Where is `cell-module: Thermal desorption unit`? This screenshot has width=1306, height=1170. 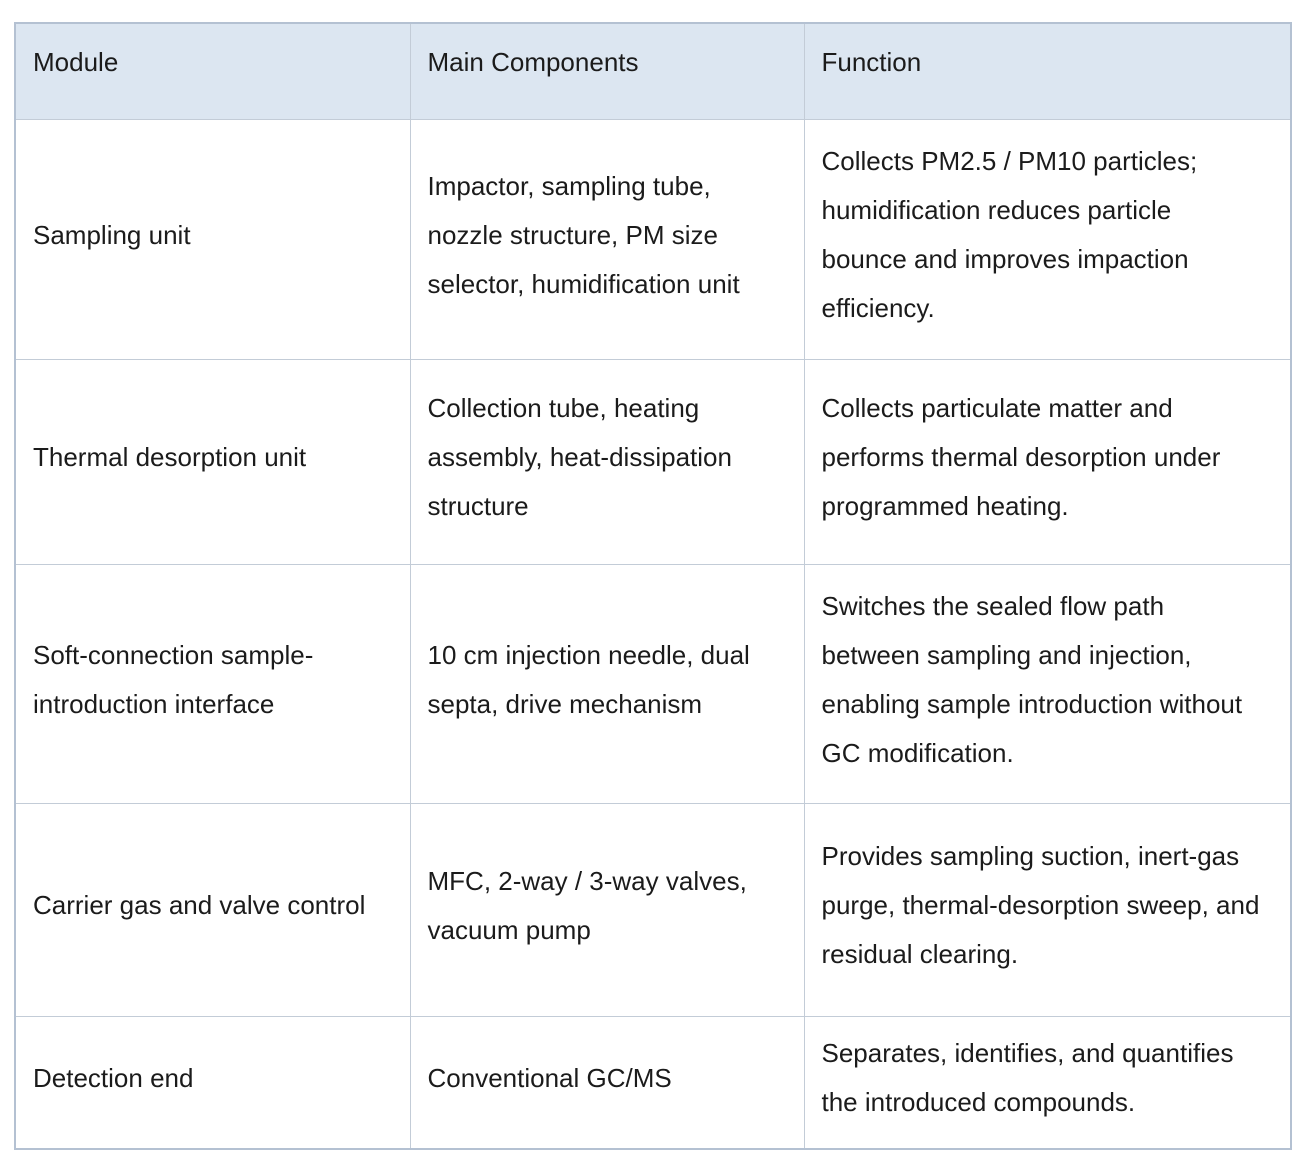 cell-module: Thermal desorption unit is located at coordinates (212, 461).